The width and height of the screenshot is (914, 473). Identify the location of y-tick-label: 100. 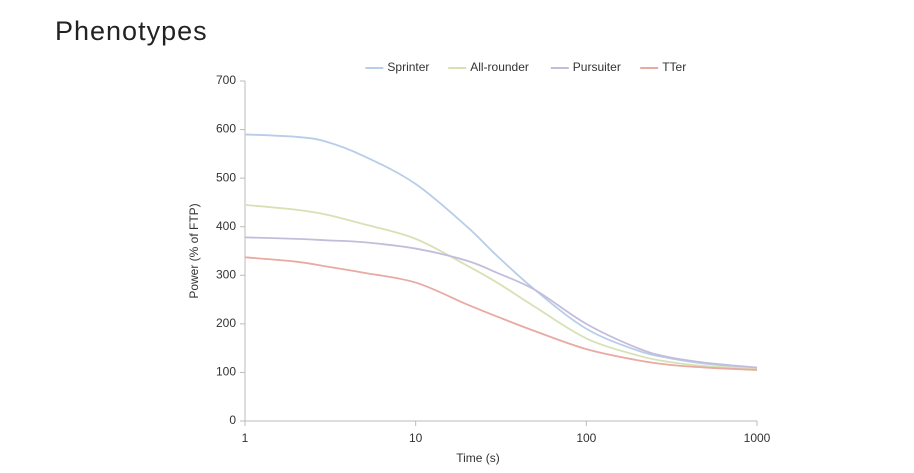
(226, 372).